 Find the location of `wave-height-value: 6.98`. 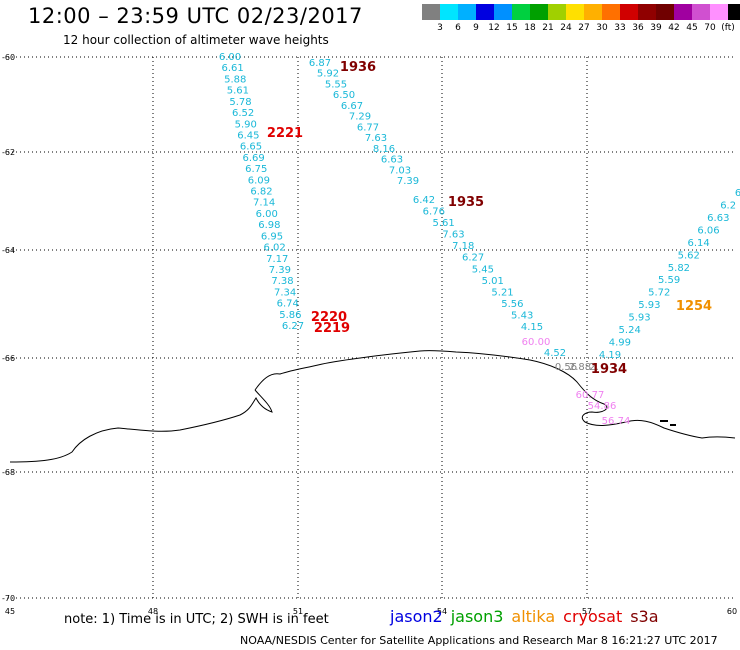

wave-height-value: 6.98 is located at coordinates (269, 225).